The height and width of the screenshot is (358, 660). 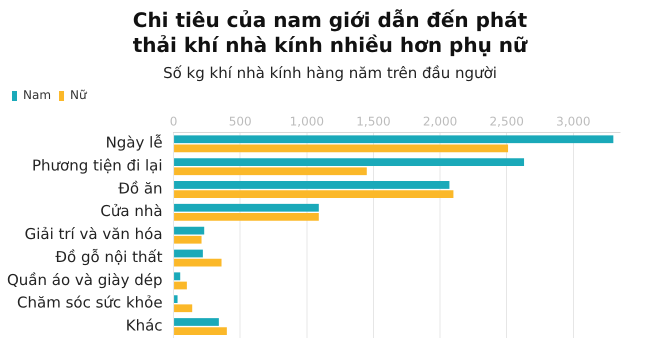 I want to click on chart-title: Chi tiêu của nam giới dẫn đến phát thải khí nhà kính nhiều hơn phụ nữ, so click(x=330, y=33).